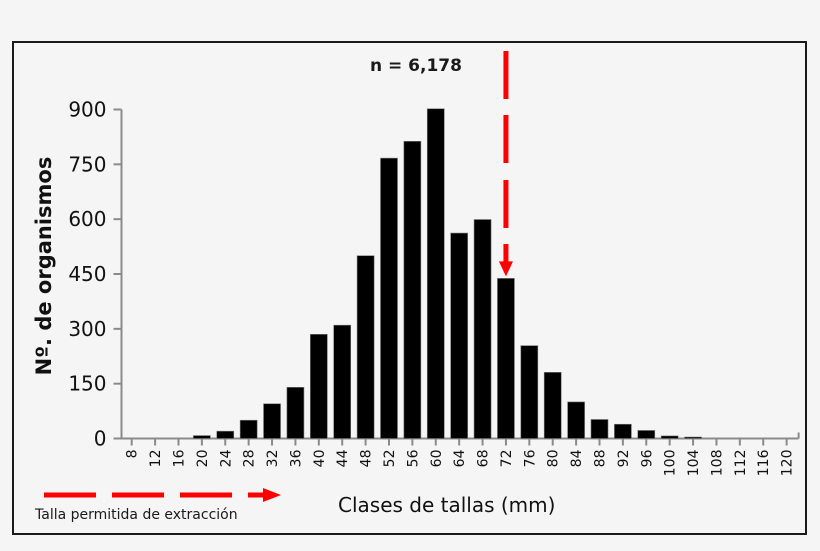  Describe the element at coordinates (624, 459) in the screenshot. I see `x-tick-label: 92` at that location.